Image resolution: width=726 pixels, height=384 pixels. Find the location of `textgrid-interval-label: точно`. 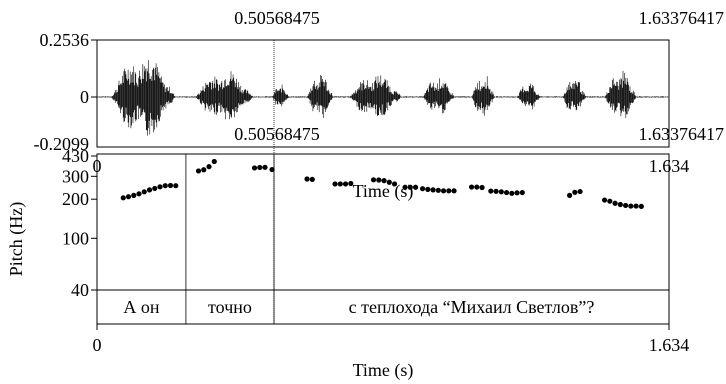

textgrid-interval-label: точно is located at coordinates (230, 307).